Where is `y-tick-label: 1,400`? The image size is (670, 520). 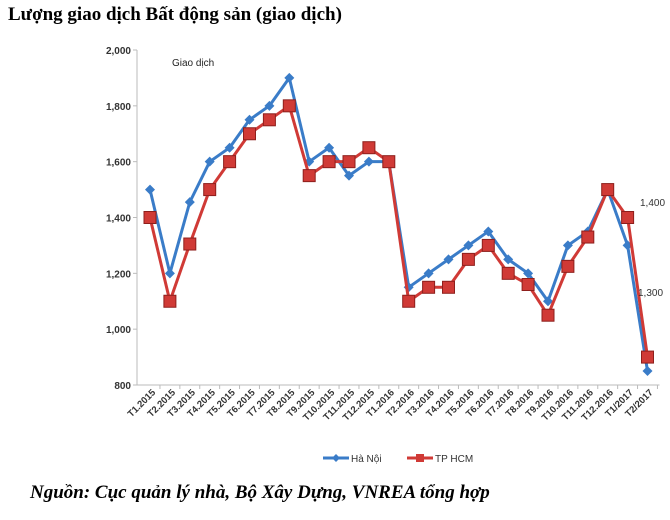
y-tick-label: 1,400 is located at coordinates (118, 219).